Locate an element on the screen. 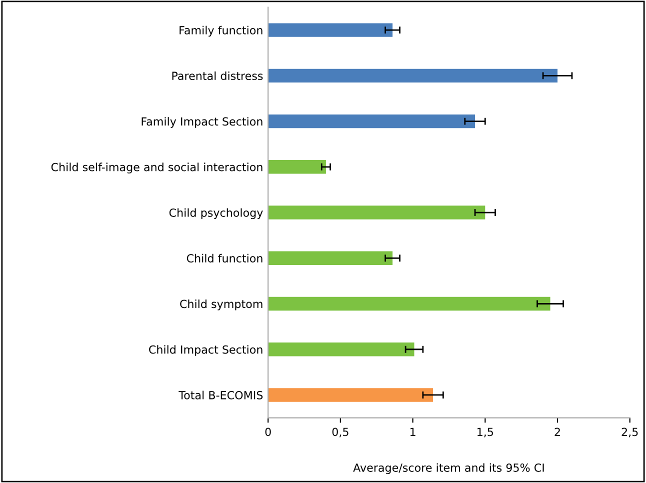 This screenshot has width=646, height=483. x-axis-title: Average/score item and its 95% CI is located at coordinates (448, 468).